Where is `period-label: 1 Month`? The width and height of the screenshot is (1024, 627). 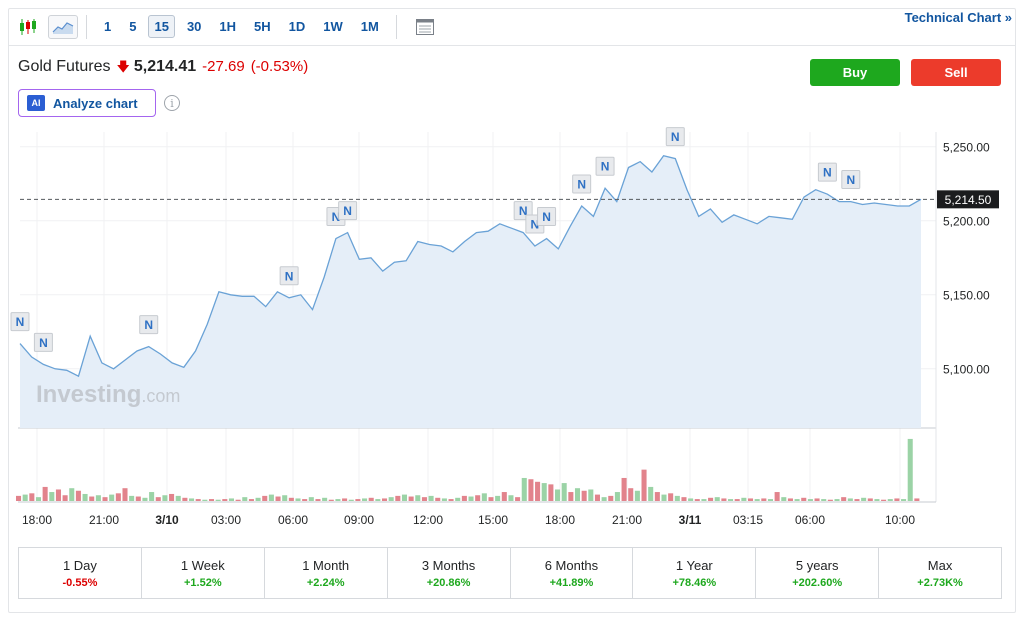 period-label: 1 Month is located at coordinates (326, 565).